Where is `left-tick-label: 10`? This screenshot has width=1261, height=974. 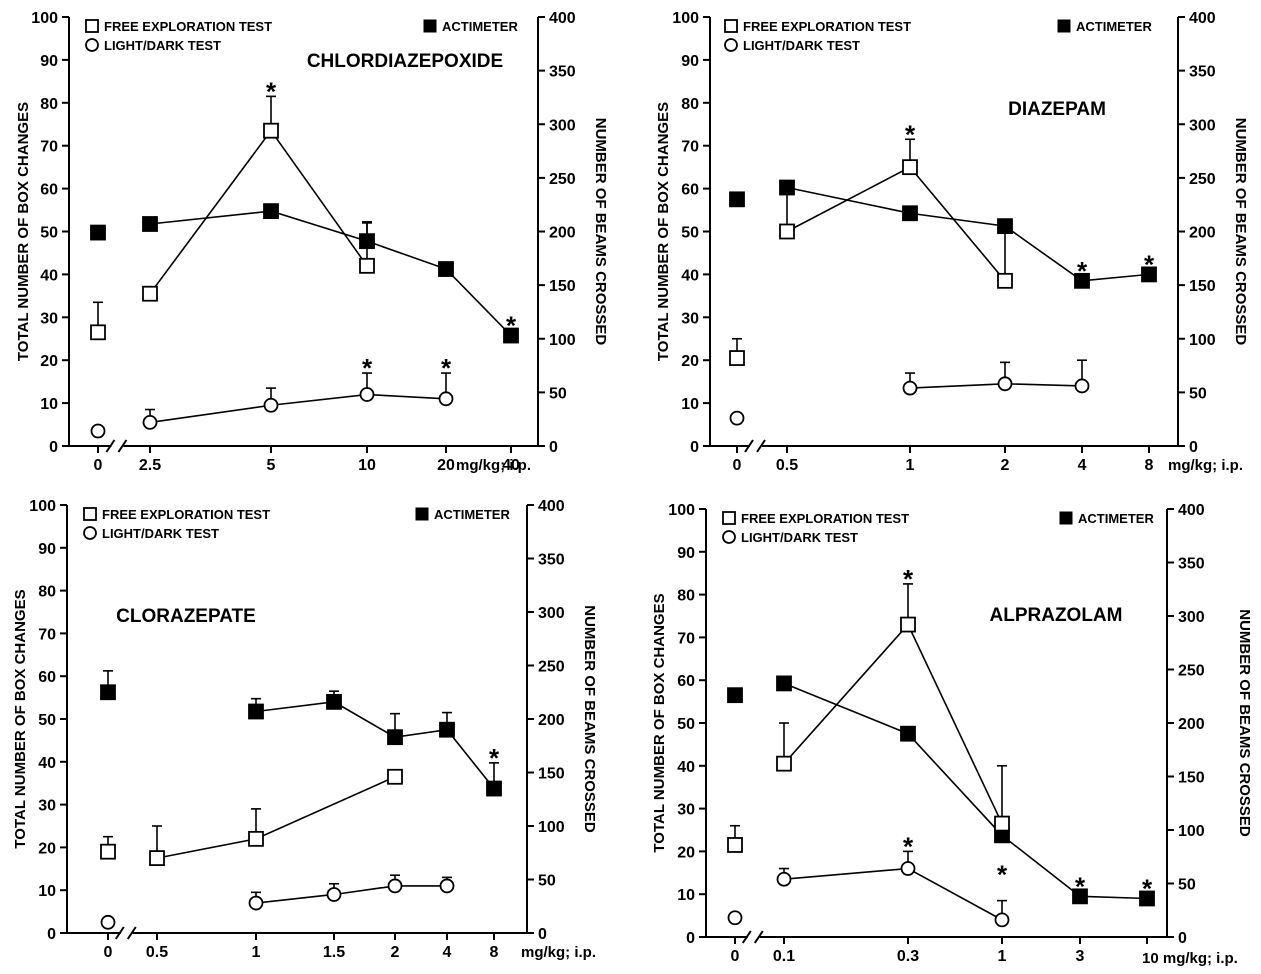
left-tick-label: 10 is located at coordinates (690, 404).